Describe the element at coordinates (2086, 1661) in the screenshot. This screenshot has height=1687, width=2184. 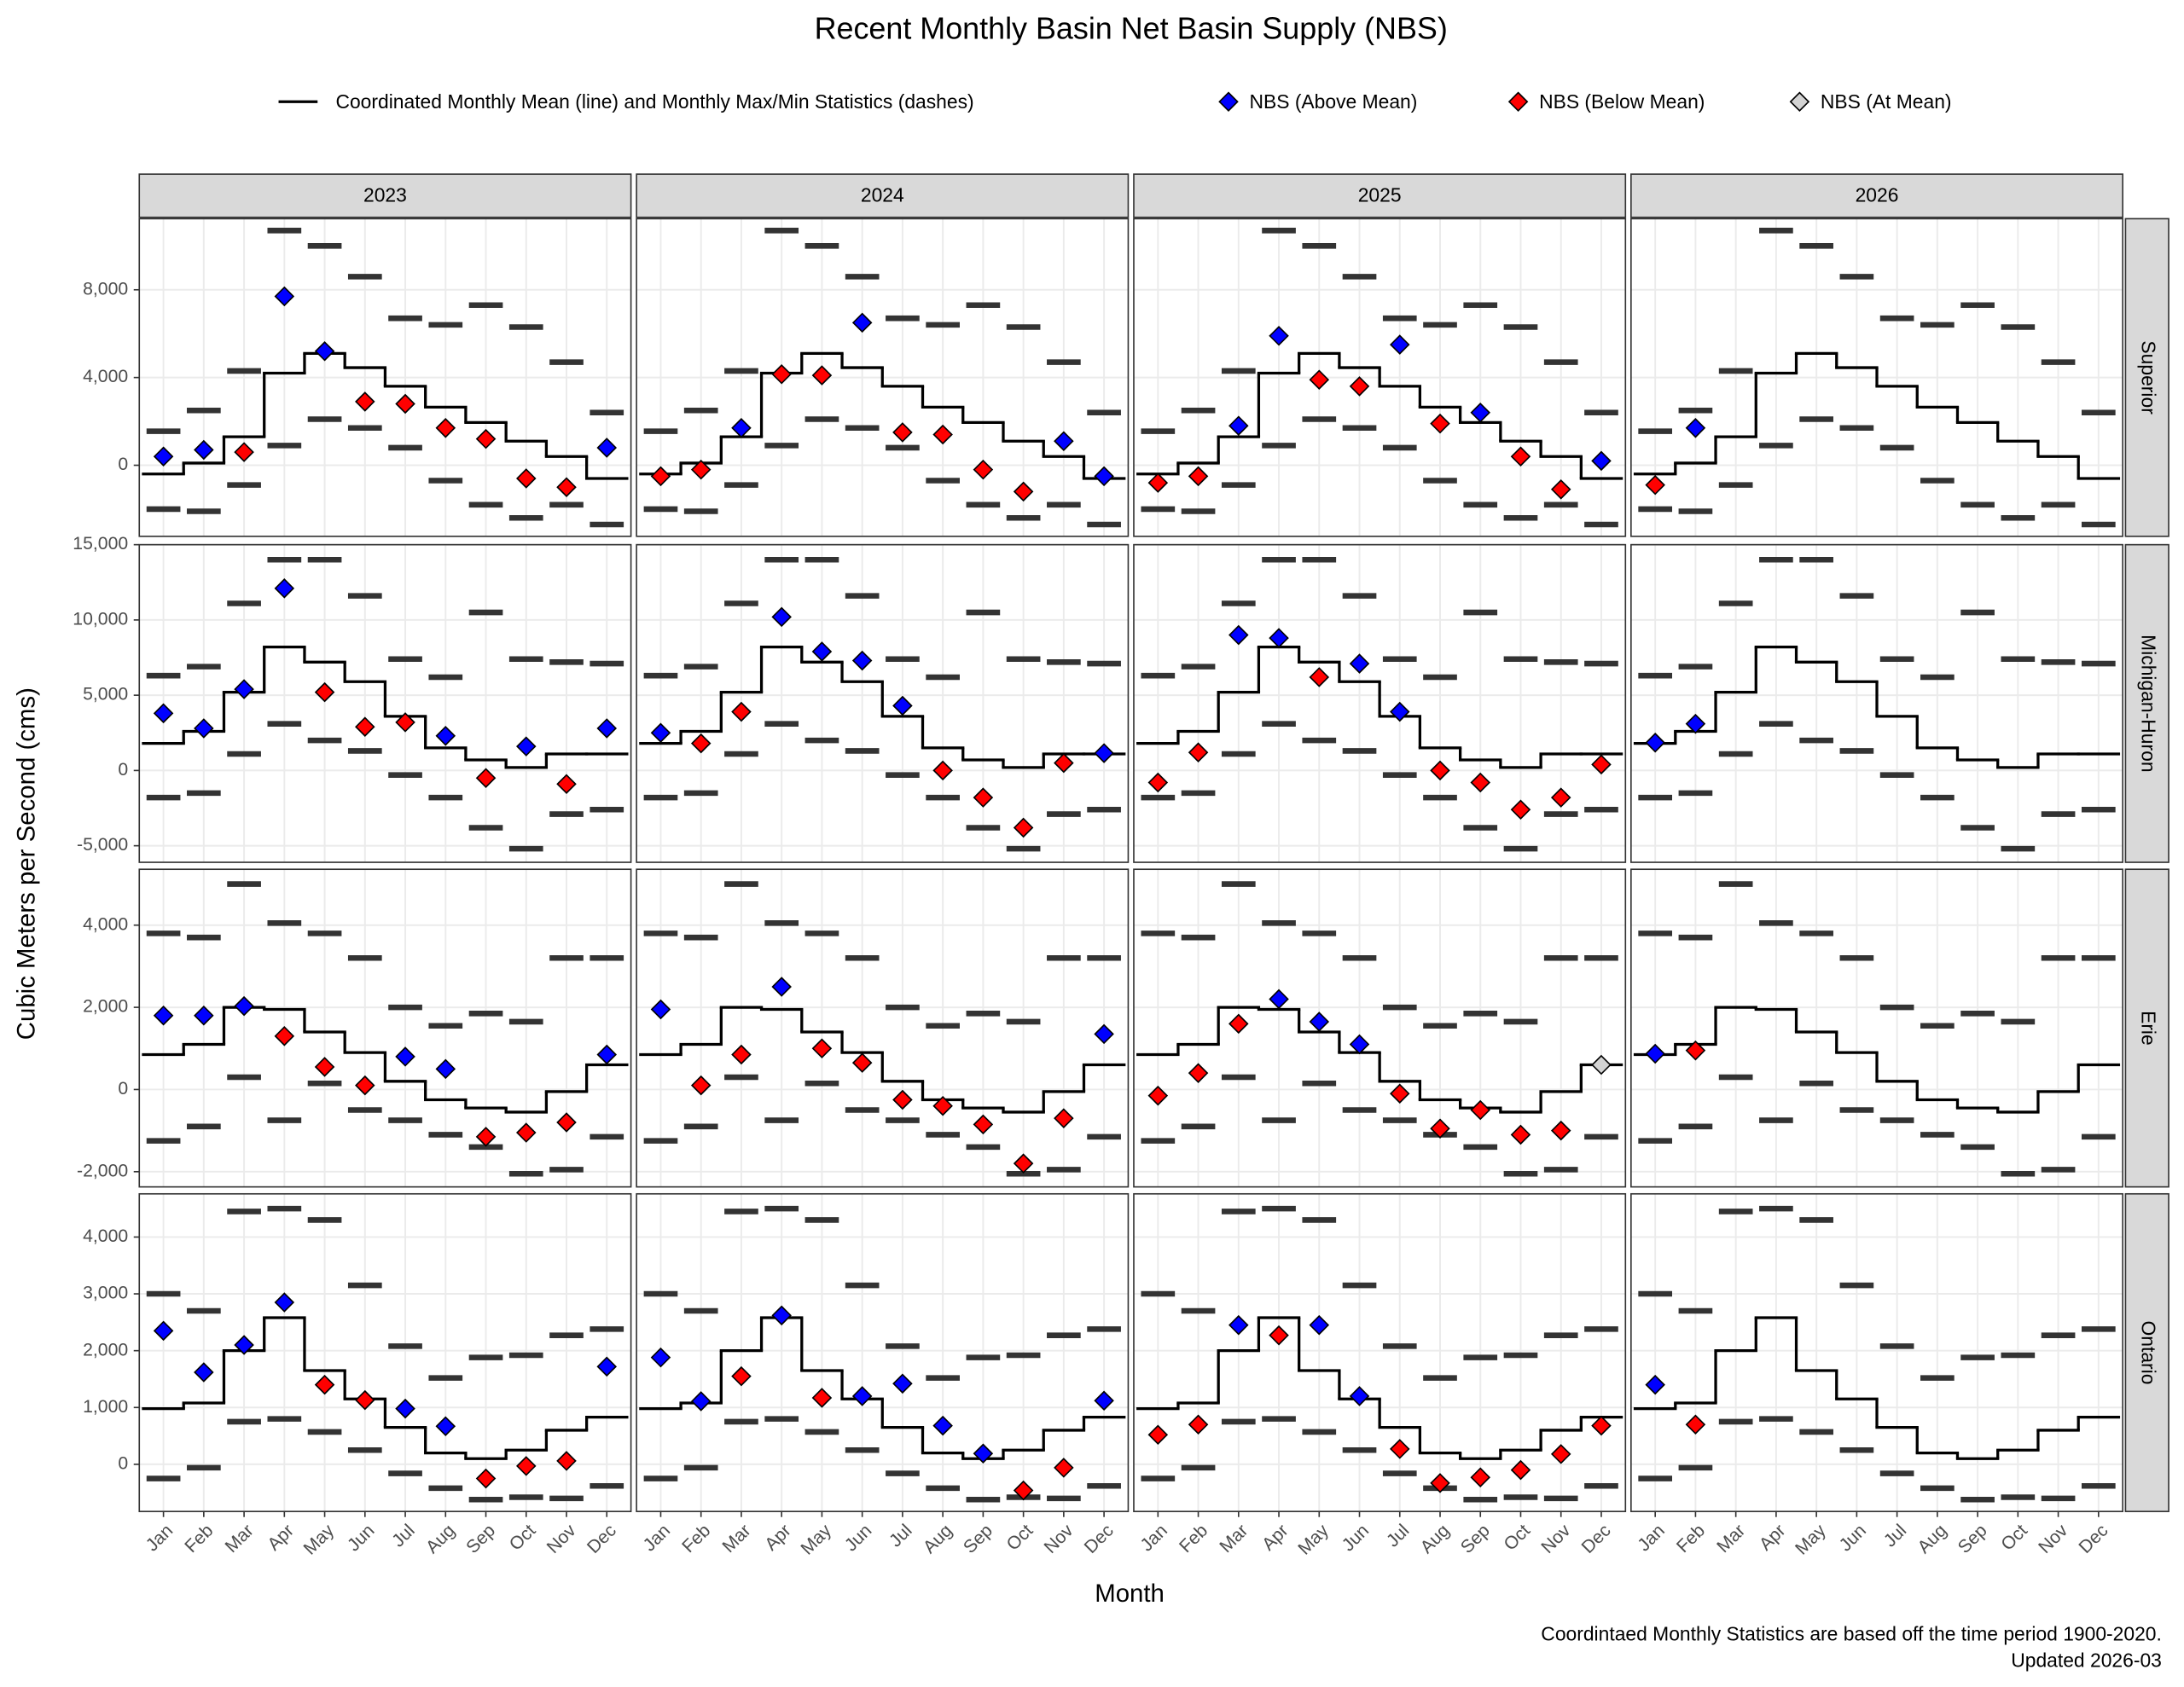
I see `caption: Updated 2026-03` at that location.